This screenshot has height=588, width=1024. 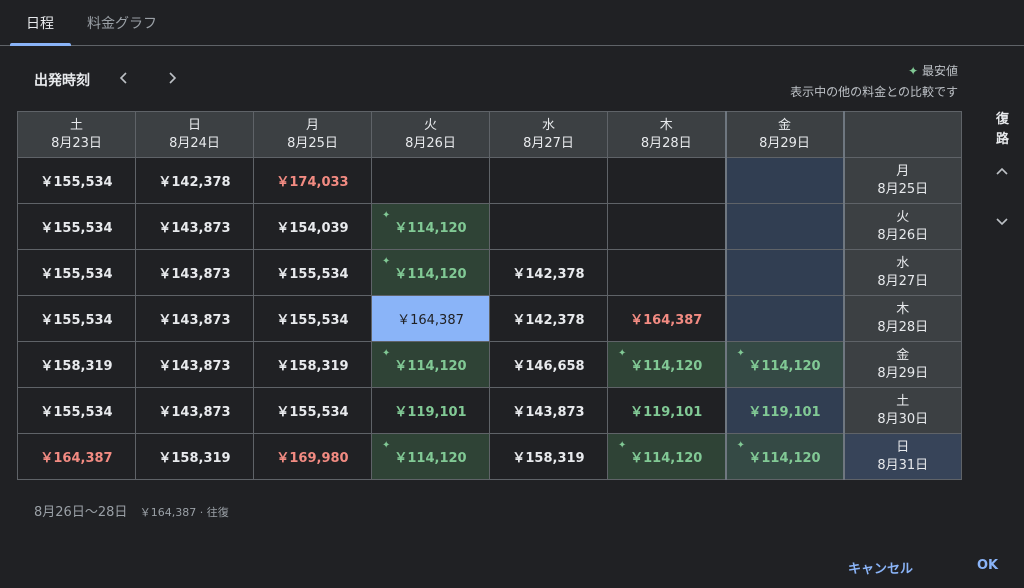 What do you see at coordinates (666, 134) in the screenshot?
I see `departure-date-header: 木 8月28日` at bounding box center [666, 134].